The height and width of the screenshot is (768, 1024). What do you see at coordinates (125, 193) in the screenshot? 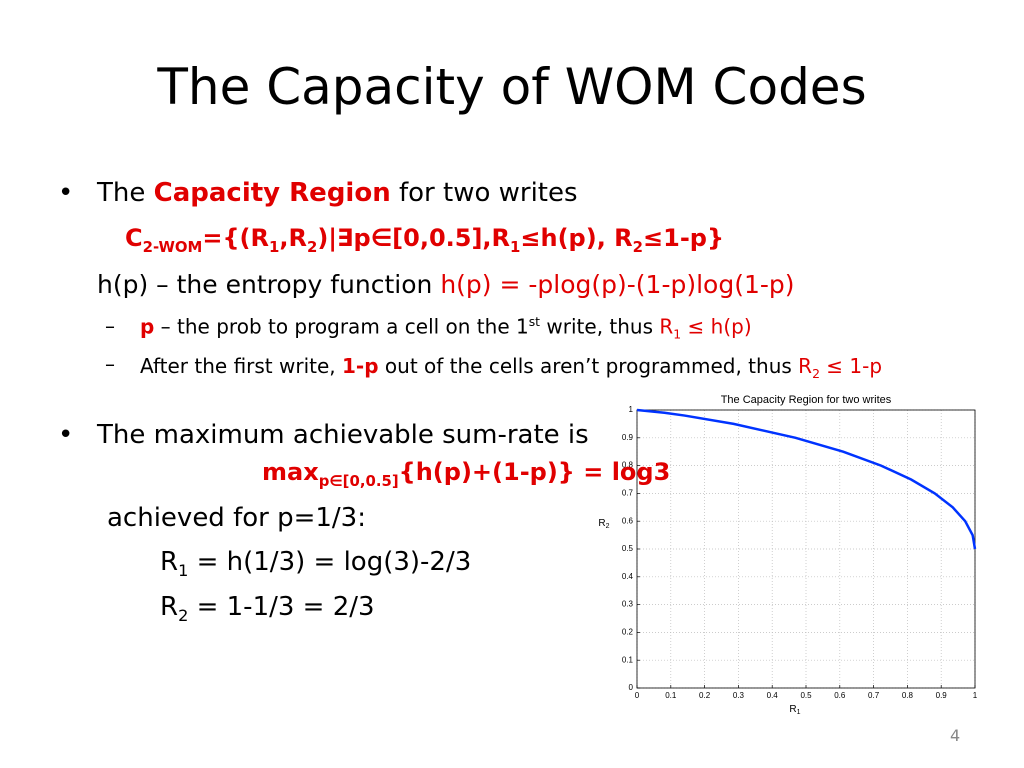
I see `text: The` at bounding box center [125, 193].